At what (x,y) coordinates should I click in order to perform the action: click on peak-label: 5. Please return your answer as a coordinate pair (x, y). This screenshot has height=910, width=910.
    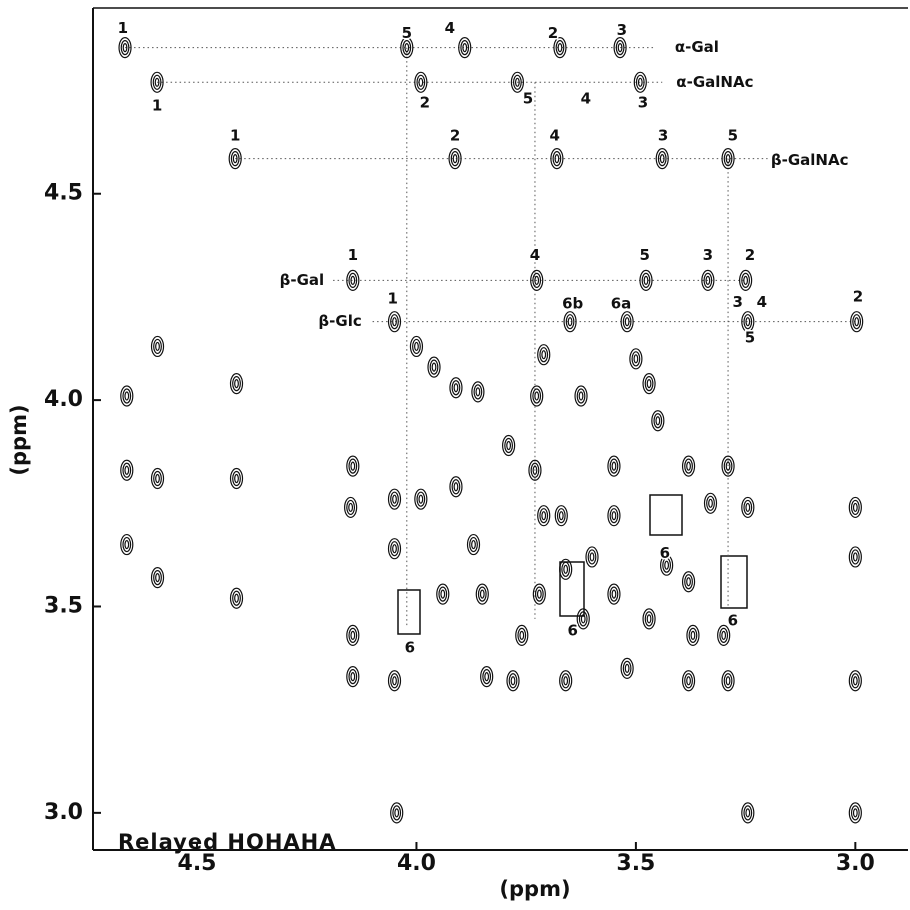
    Looking at the image, I should click on (750, 338).